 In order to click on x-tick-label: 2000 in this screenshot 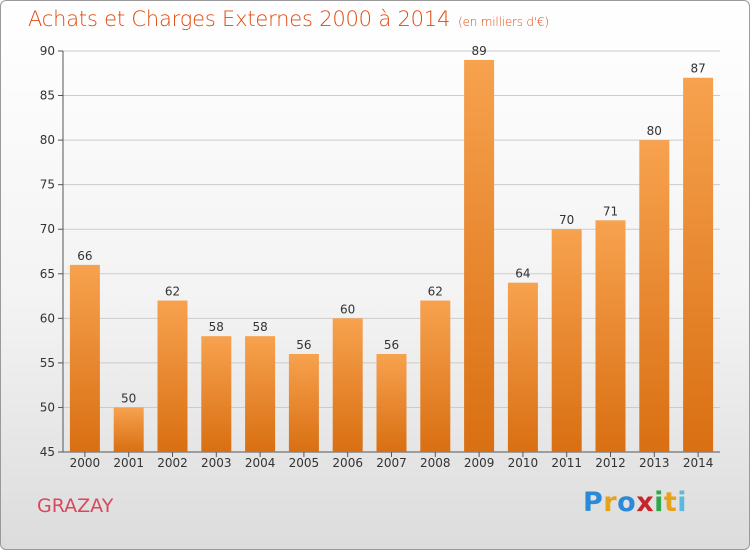, I will do `click(85, 463)`.